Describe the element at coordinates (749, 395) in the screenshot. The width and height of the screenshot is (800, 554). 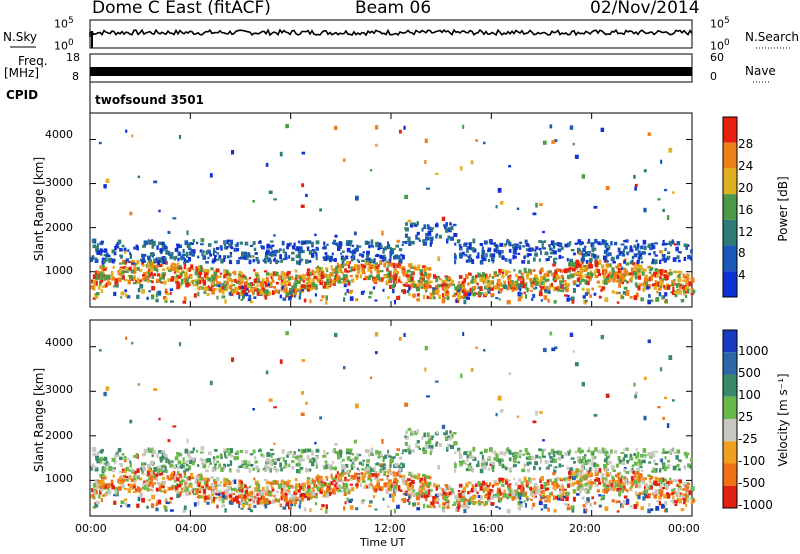
I see `vel-cb-tick-100: 100` at that location.